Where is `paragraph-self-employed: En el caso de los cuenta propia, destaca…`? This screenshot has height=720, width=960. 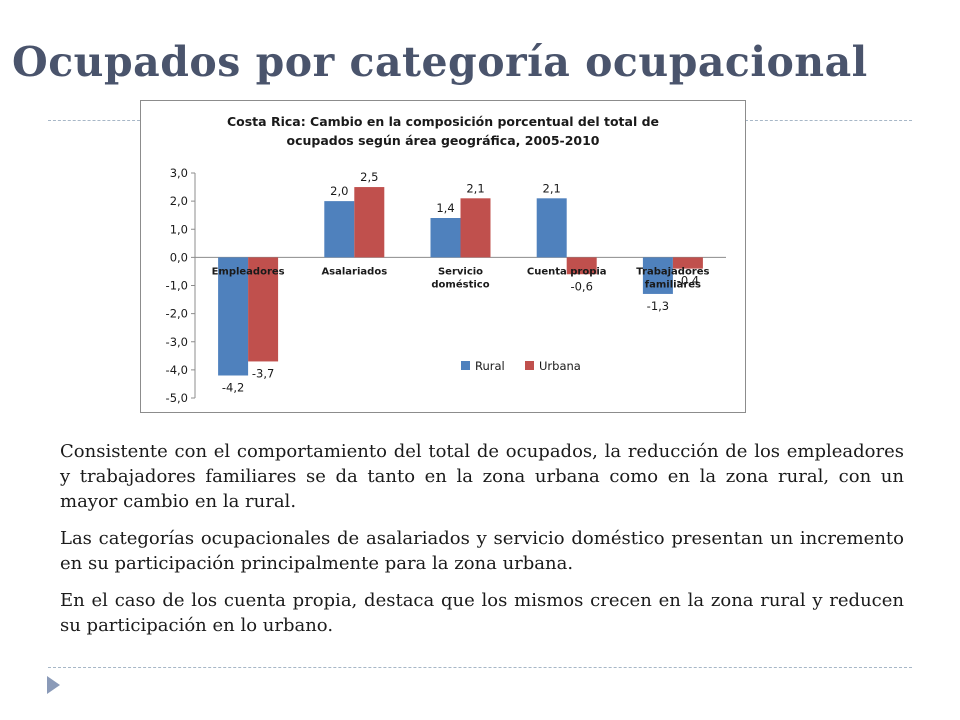 paragraph-self-employed: En el caso de los cuenta propia, destaca… is located at coordinates (482, 613).